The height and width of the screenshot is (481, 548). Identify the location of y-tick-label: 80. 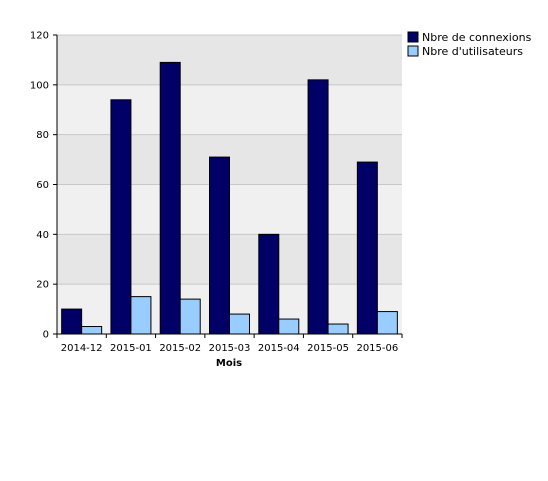
(42, 135).